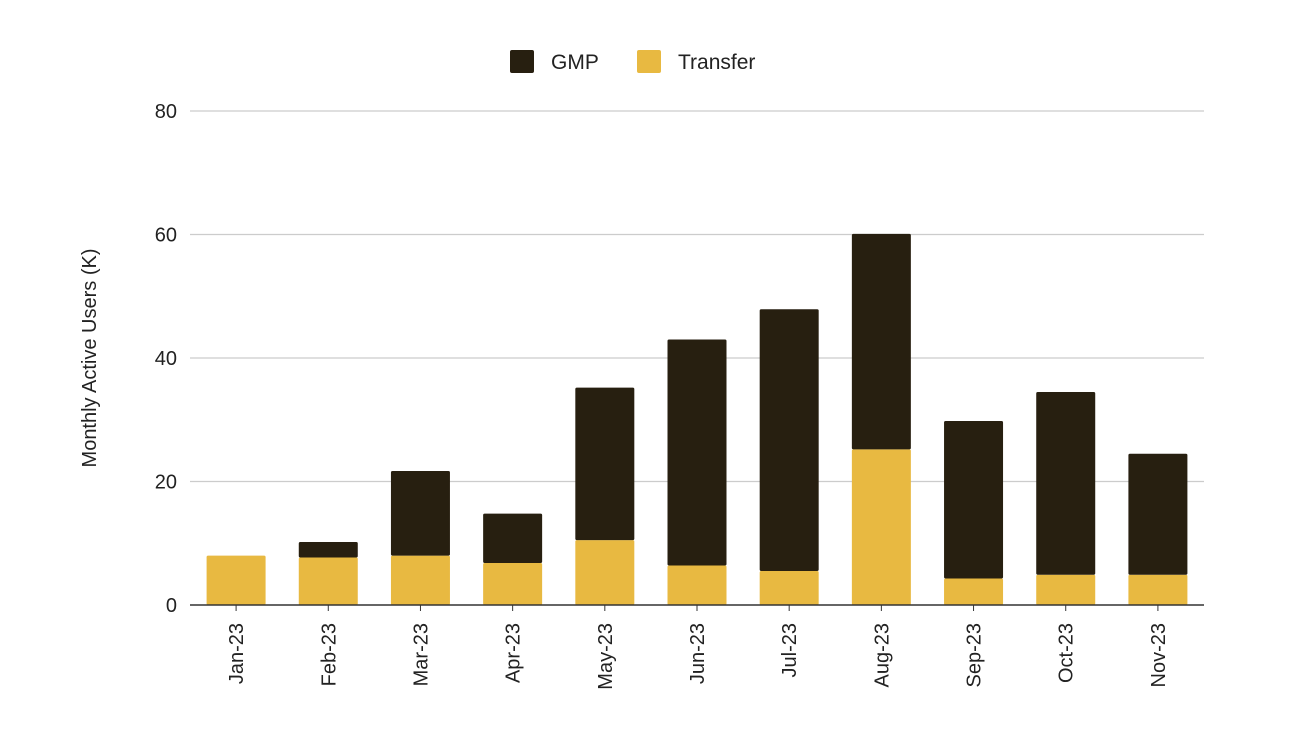 The image size is (1316, 743). I want to click on x-tick-label: Mar-23, so click(421, 654).